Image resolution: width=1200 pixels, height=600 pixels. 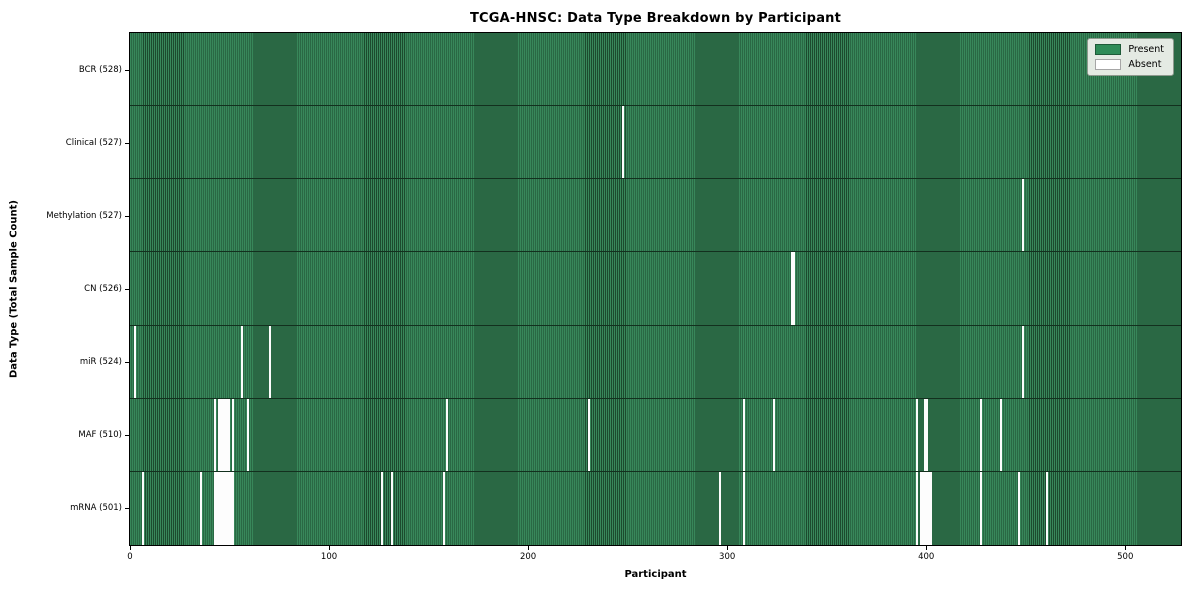 I want to click on x-tick-label-0: 0, so click(x=130, y=557).